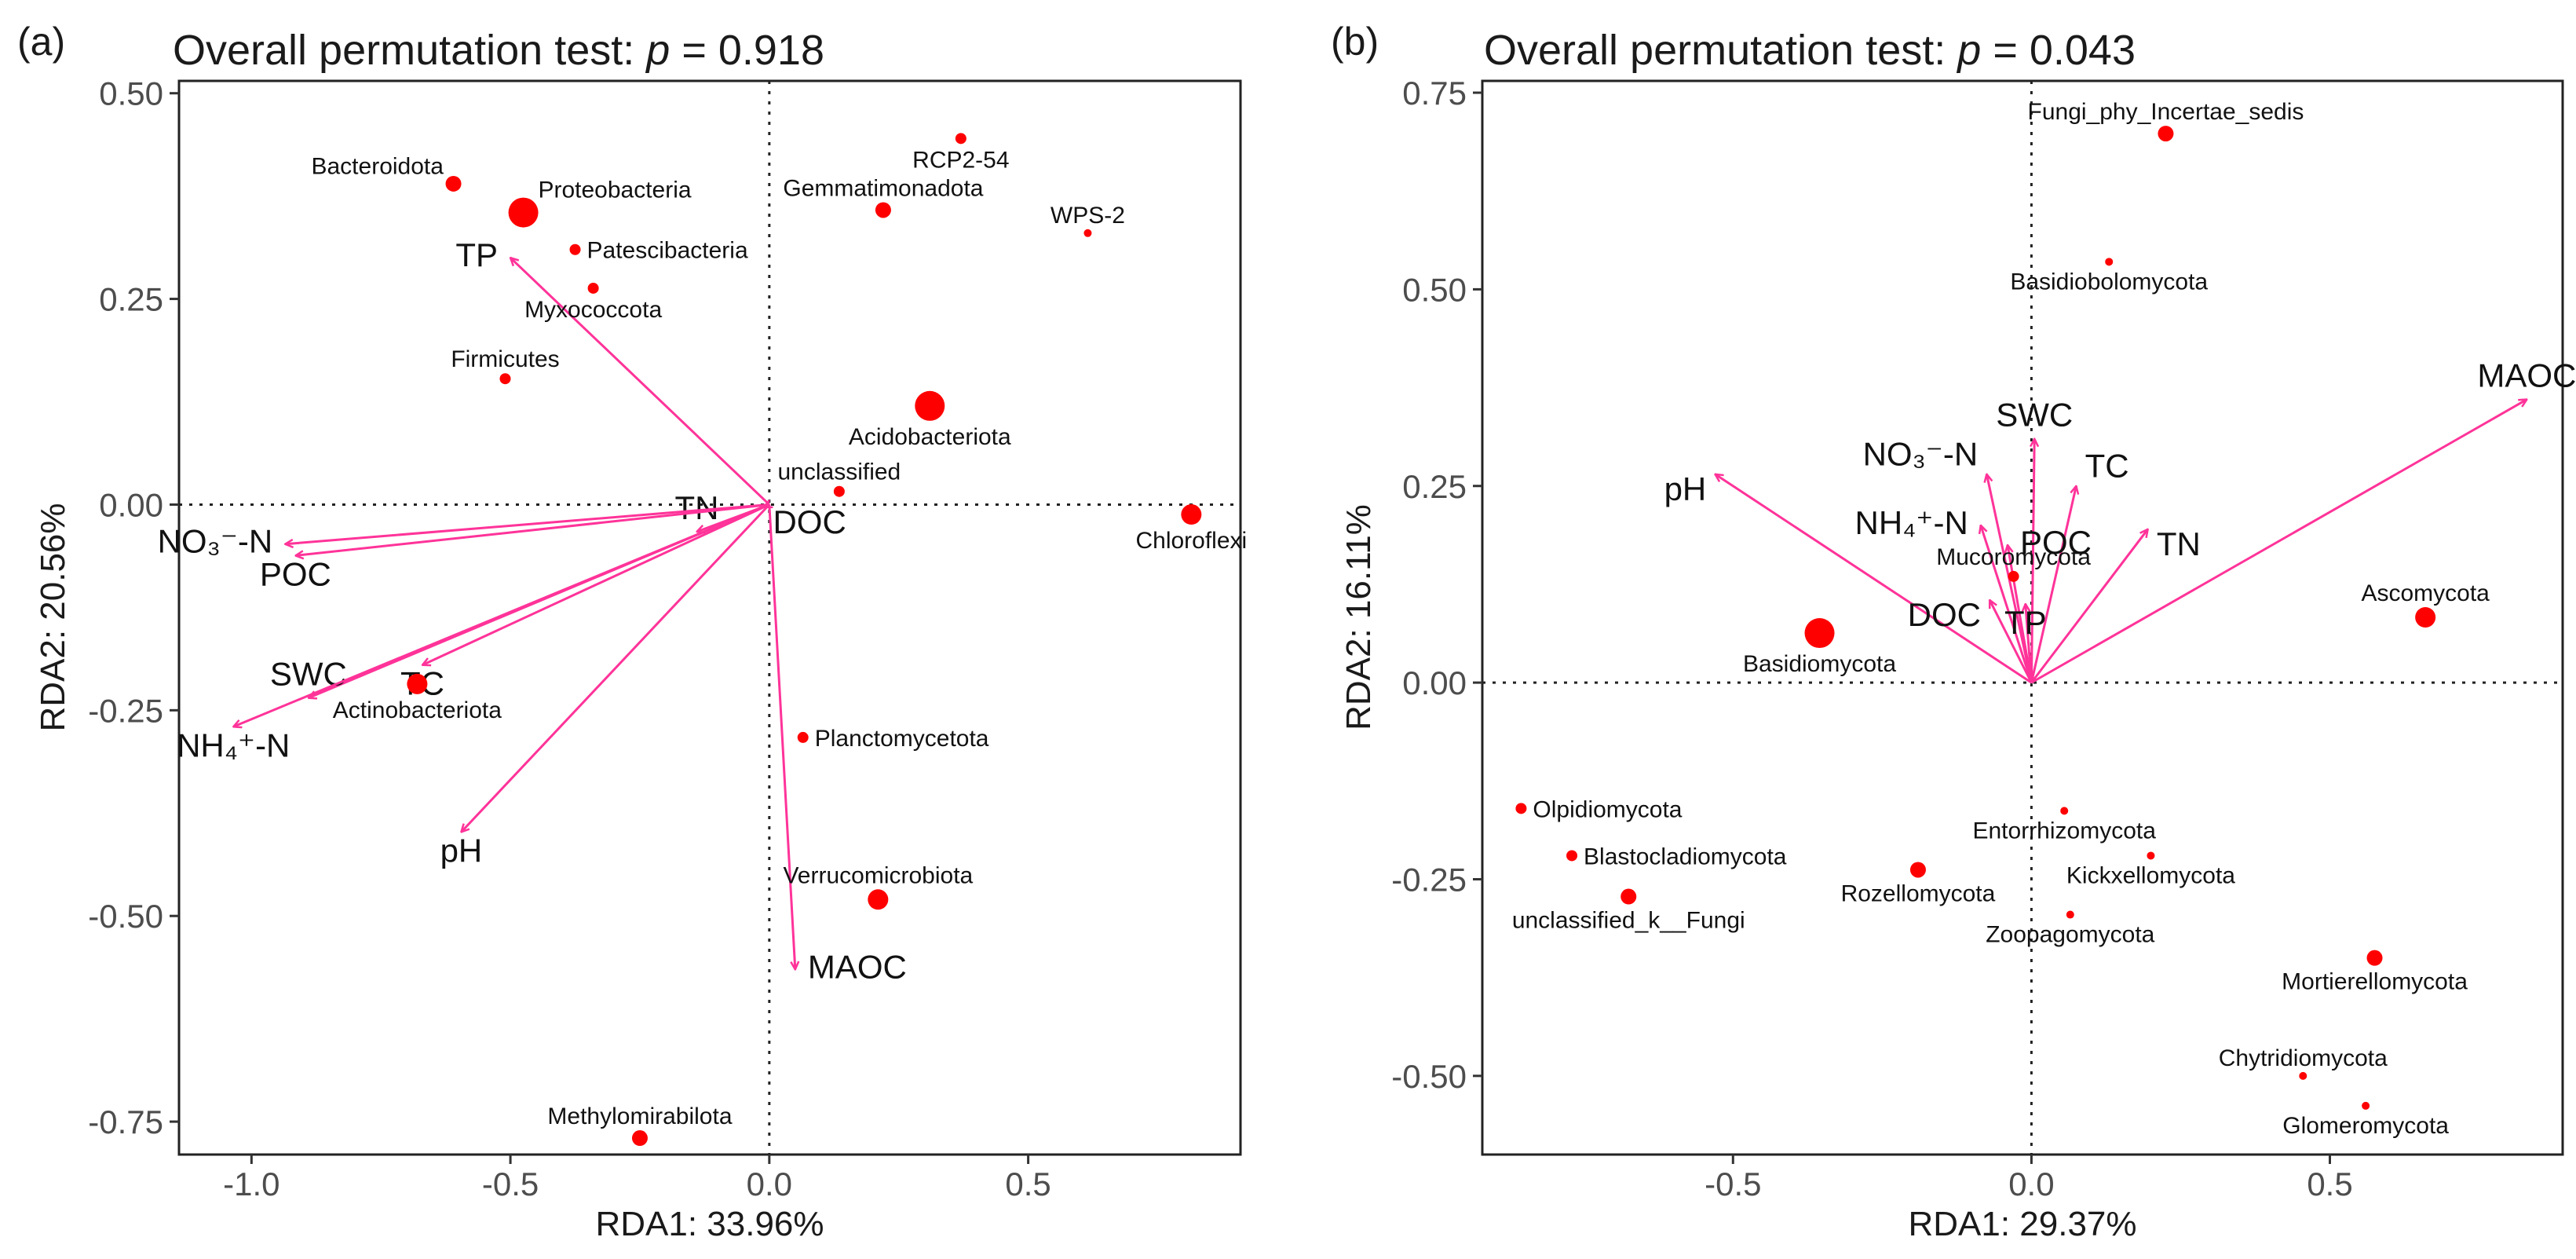 This screenshot has height=1259, width=2576. I want to click on x-tick-label: 0.0, so click(2031, 1184).